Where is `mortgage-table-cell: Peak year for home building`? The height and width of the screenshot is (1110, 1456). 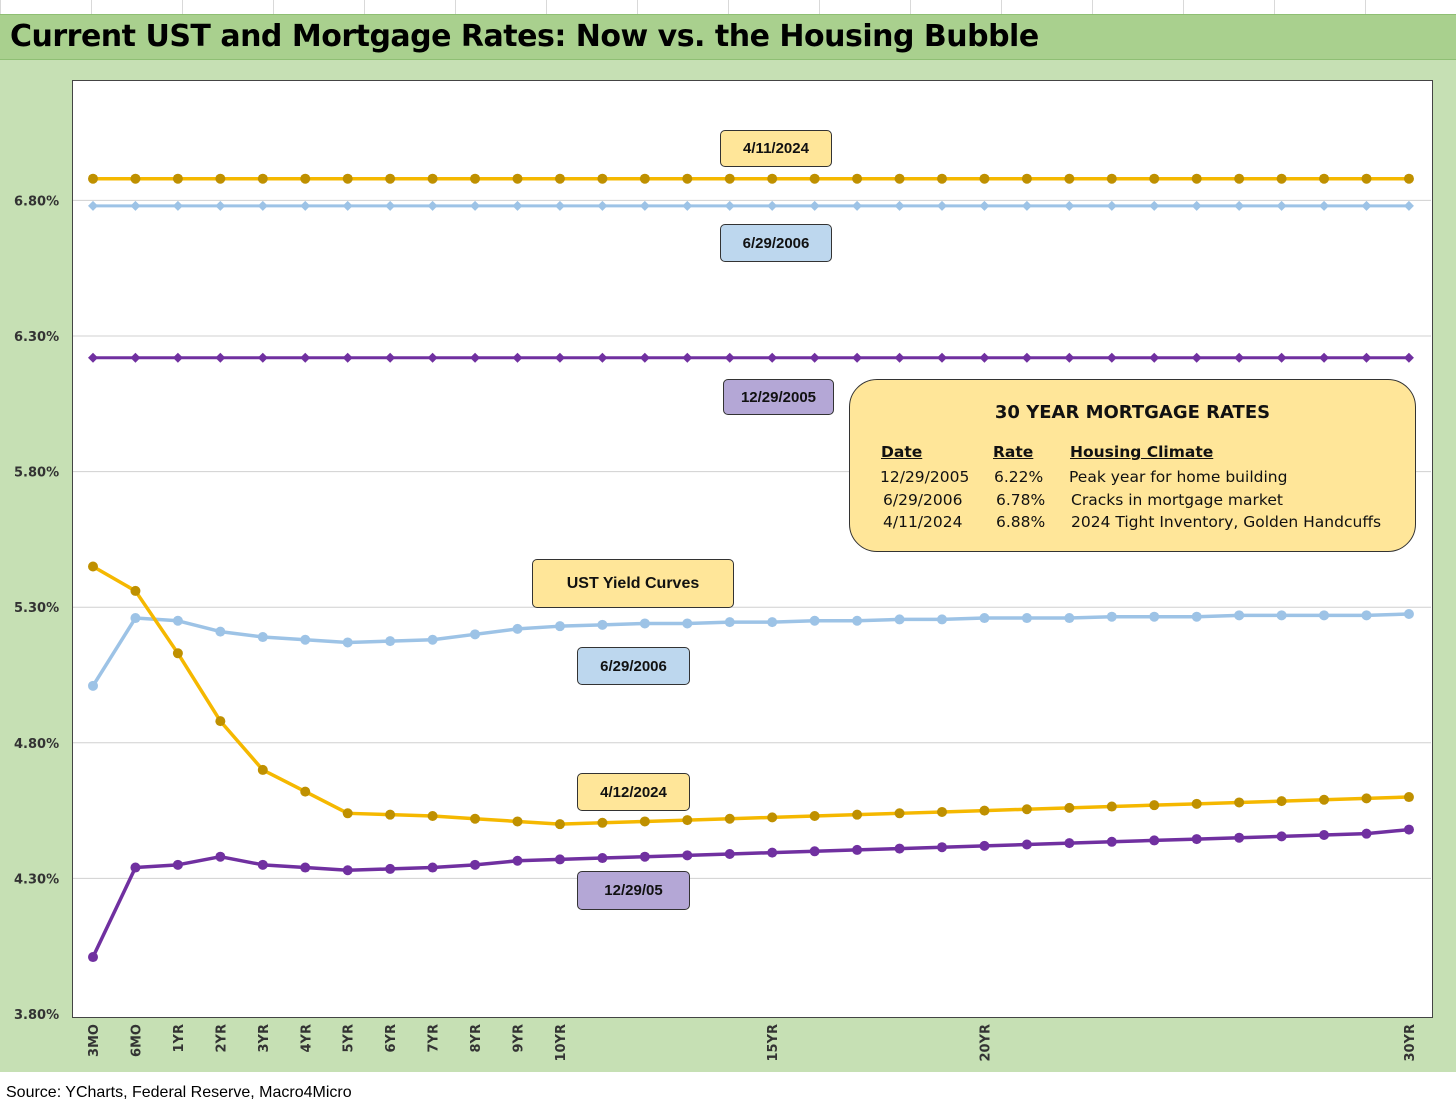 mortgage-table-cell: Peak year for home building is located at coordinates (1178, 477).